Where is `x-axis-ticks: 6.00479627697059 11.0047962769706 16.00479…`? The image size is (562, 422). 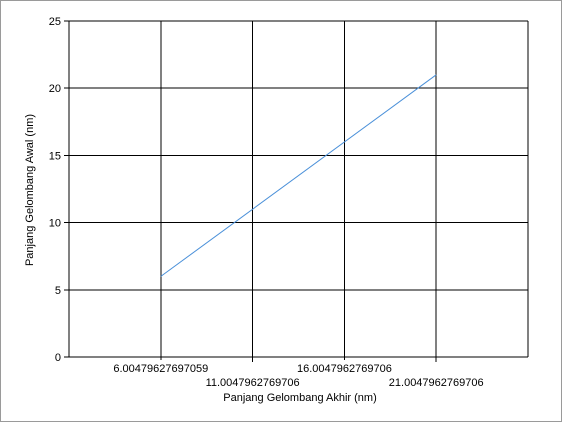
x-axis-ticks: 6.00479627697059 11.0047962769706 16.00479… is located at coordinates (298, 373).